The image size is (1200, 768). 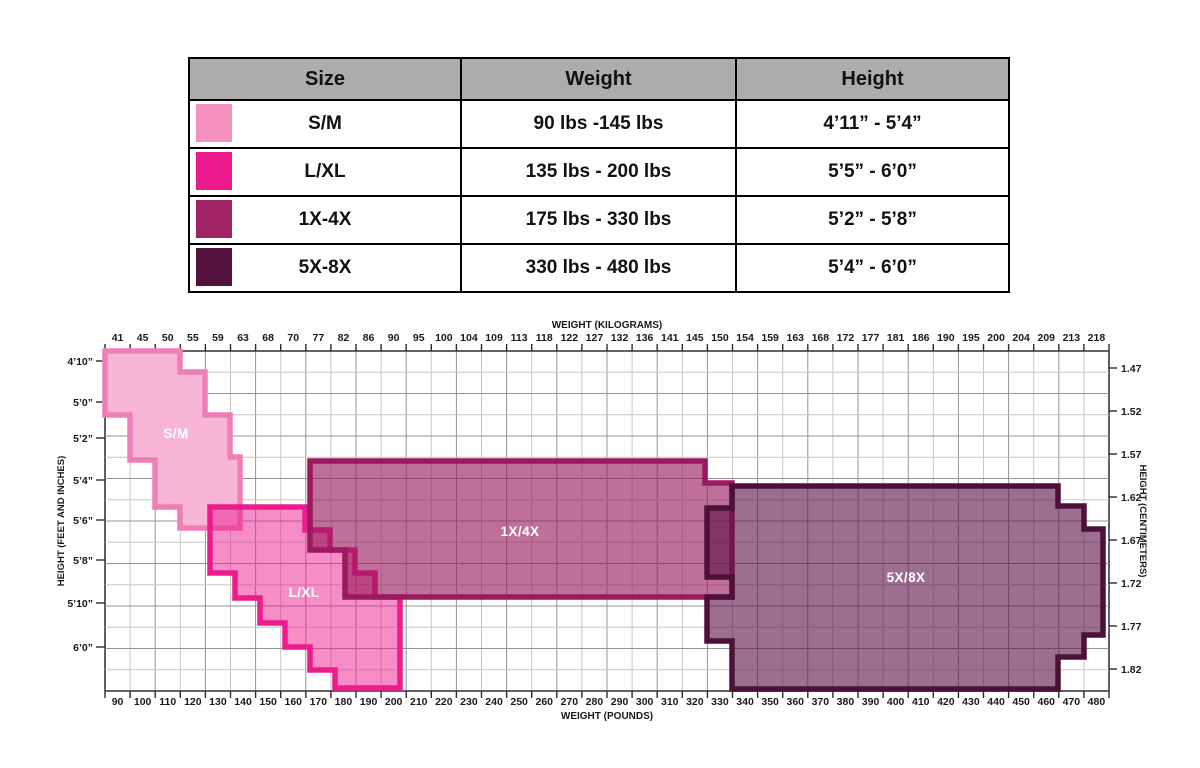 I want to click on lbs-tick-label: 140, so click(x=243, y=702).